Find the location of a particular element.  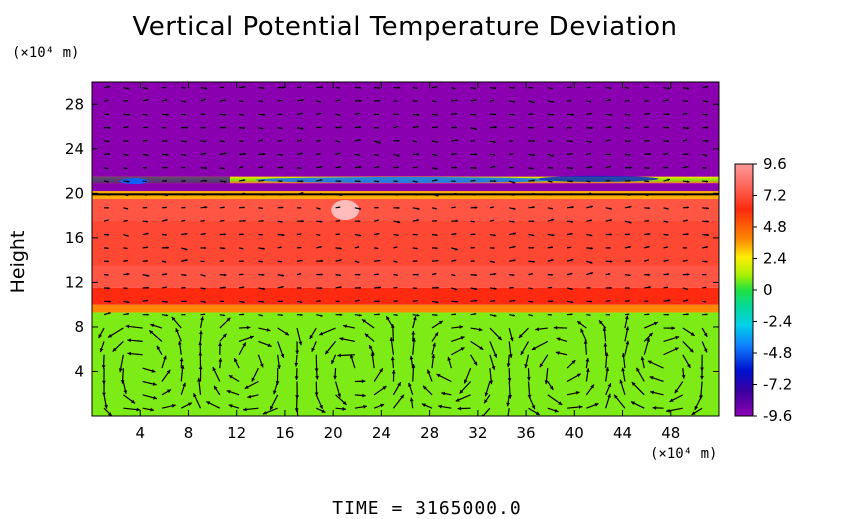

colorbar-tick-label-7: -7.2 is located at coordinates (777, 385).